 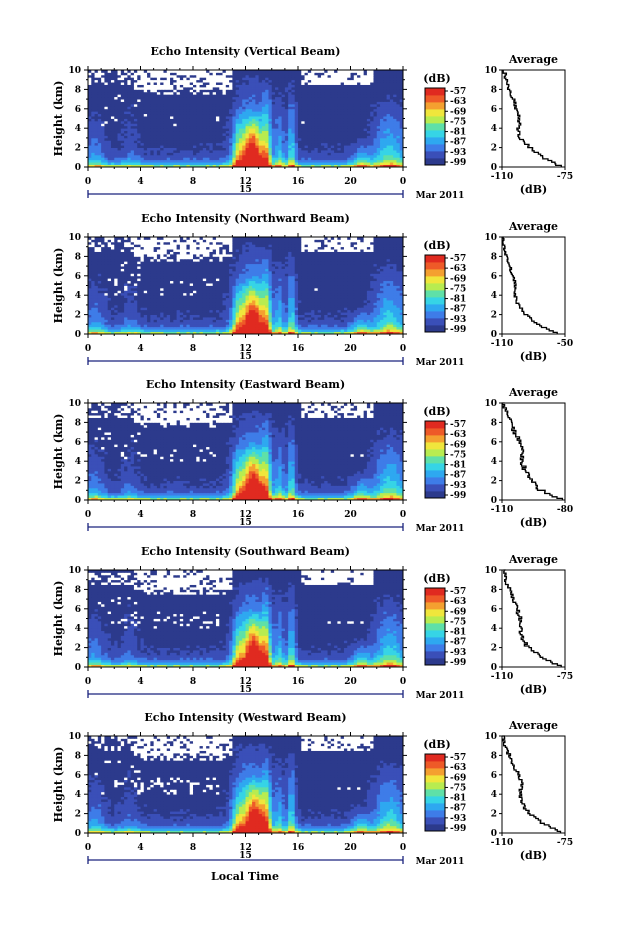 I want to click on heatmap, so click(x=246, y=119).